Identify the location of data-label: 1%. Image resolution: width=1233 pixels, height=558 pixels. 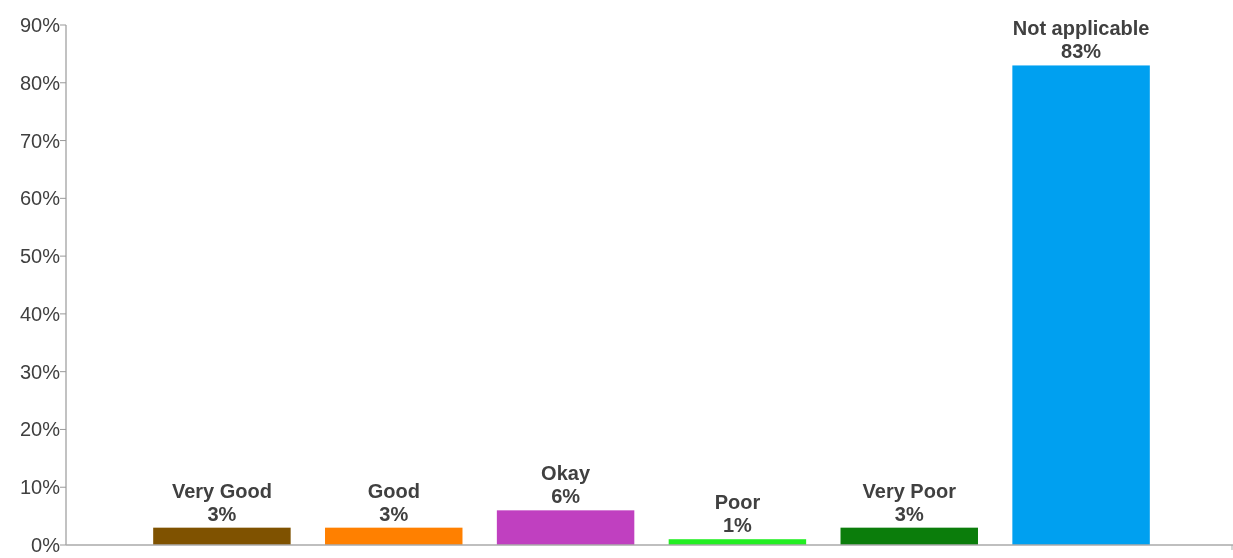
(737, 525).